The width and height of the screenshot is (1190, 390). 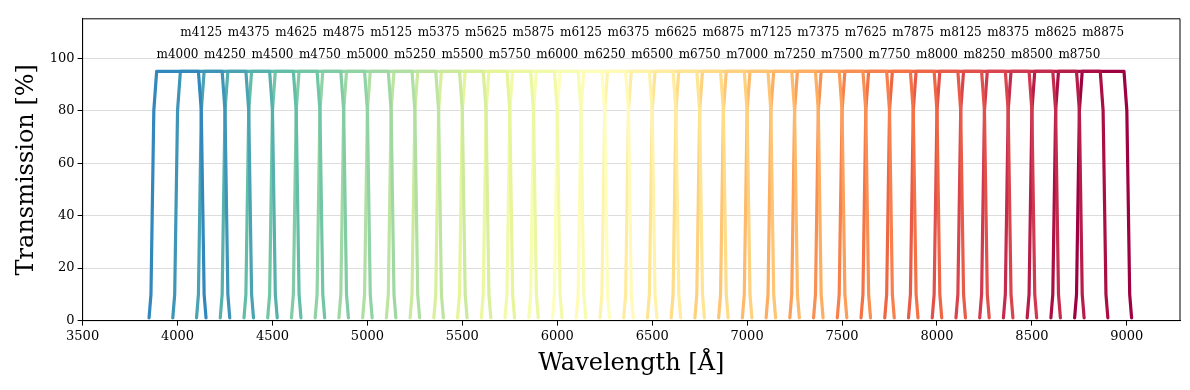 What do you see at coordinates (675, 31) in the screenshot?
I see `text: m6625` at bounding box center [675, 31].